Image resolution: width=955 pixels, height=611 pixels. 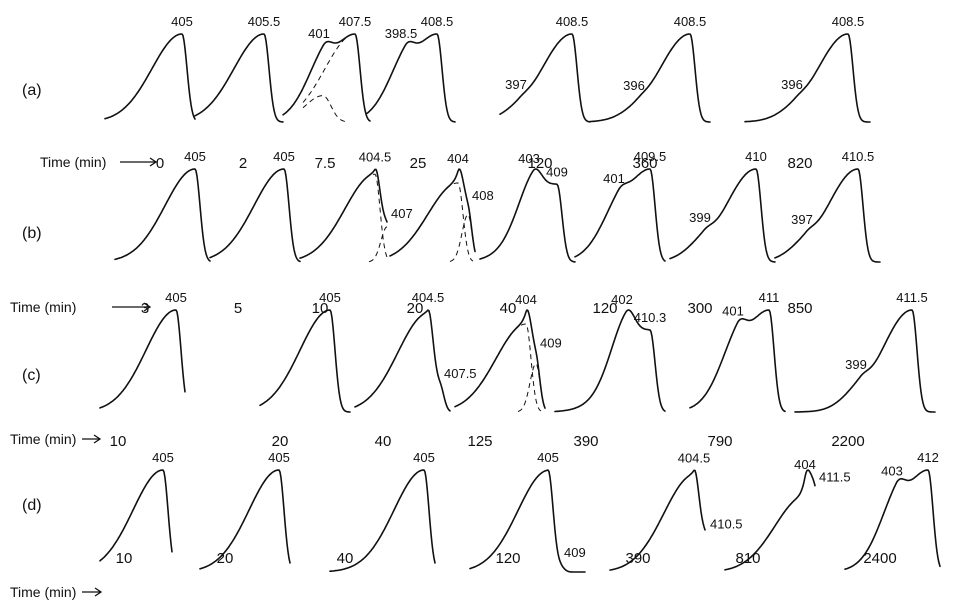 I want to click on time-value-label: 790, so click(x=719, y=441).